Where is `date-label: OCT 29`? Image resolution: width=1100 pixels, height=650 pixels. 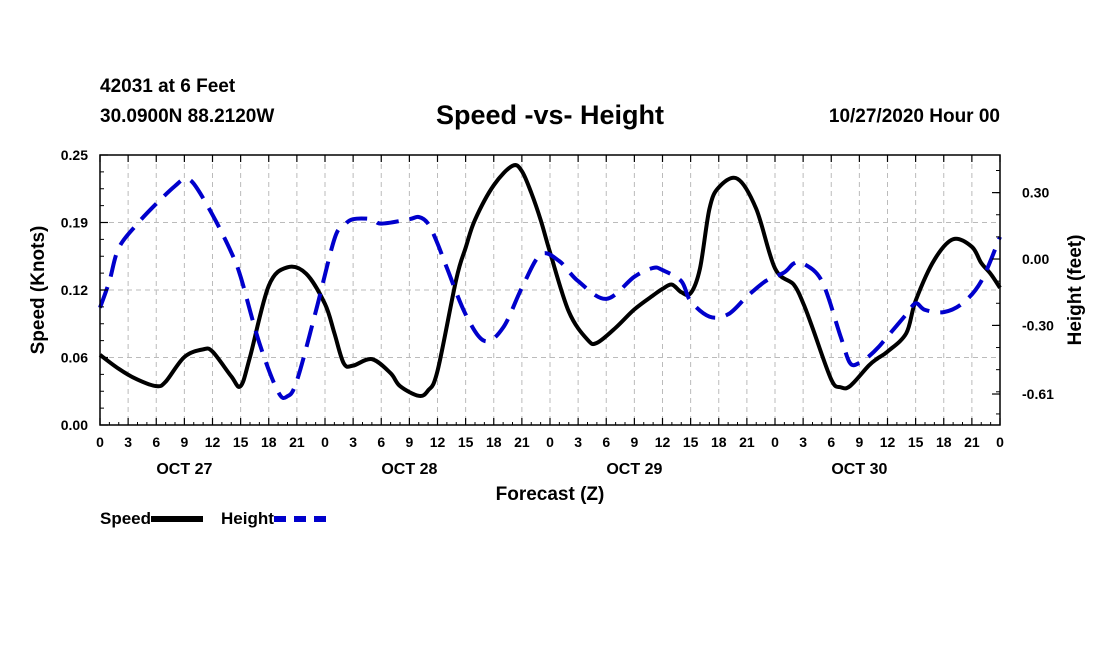 date-label: OCT 29 is located at coordinates (634, 469).